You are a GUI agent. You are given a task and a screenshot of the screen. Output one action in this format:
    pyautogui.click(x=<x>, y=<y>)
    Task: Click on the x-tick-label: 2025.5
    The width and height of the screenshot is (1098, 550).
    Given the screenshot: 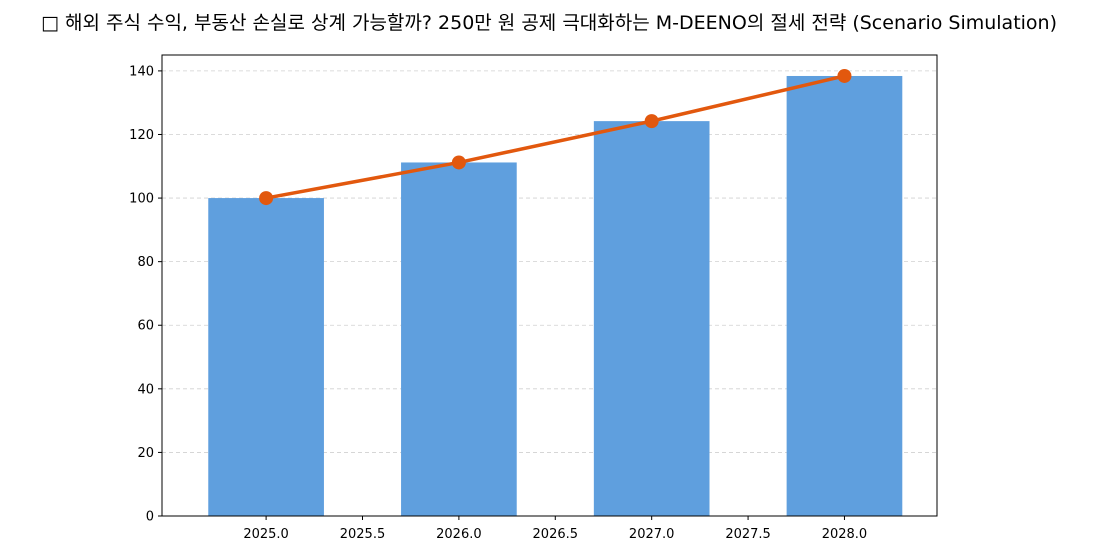 What is the action you would take?
    pyautogui.click(x=363, y=534)
    